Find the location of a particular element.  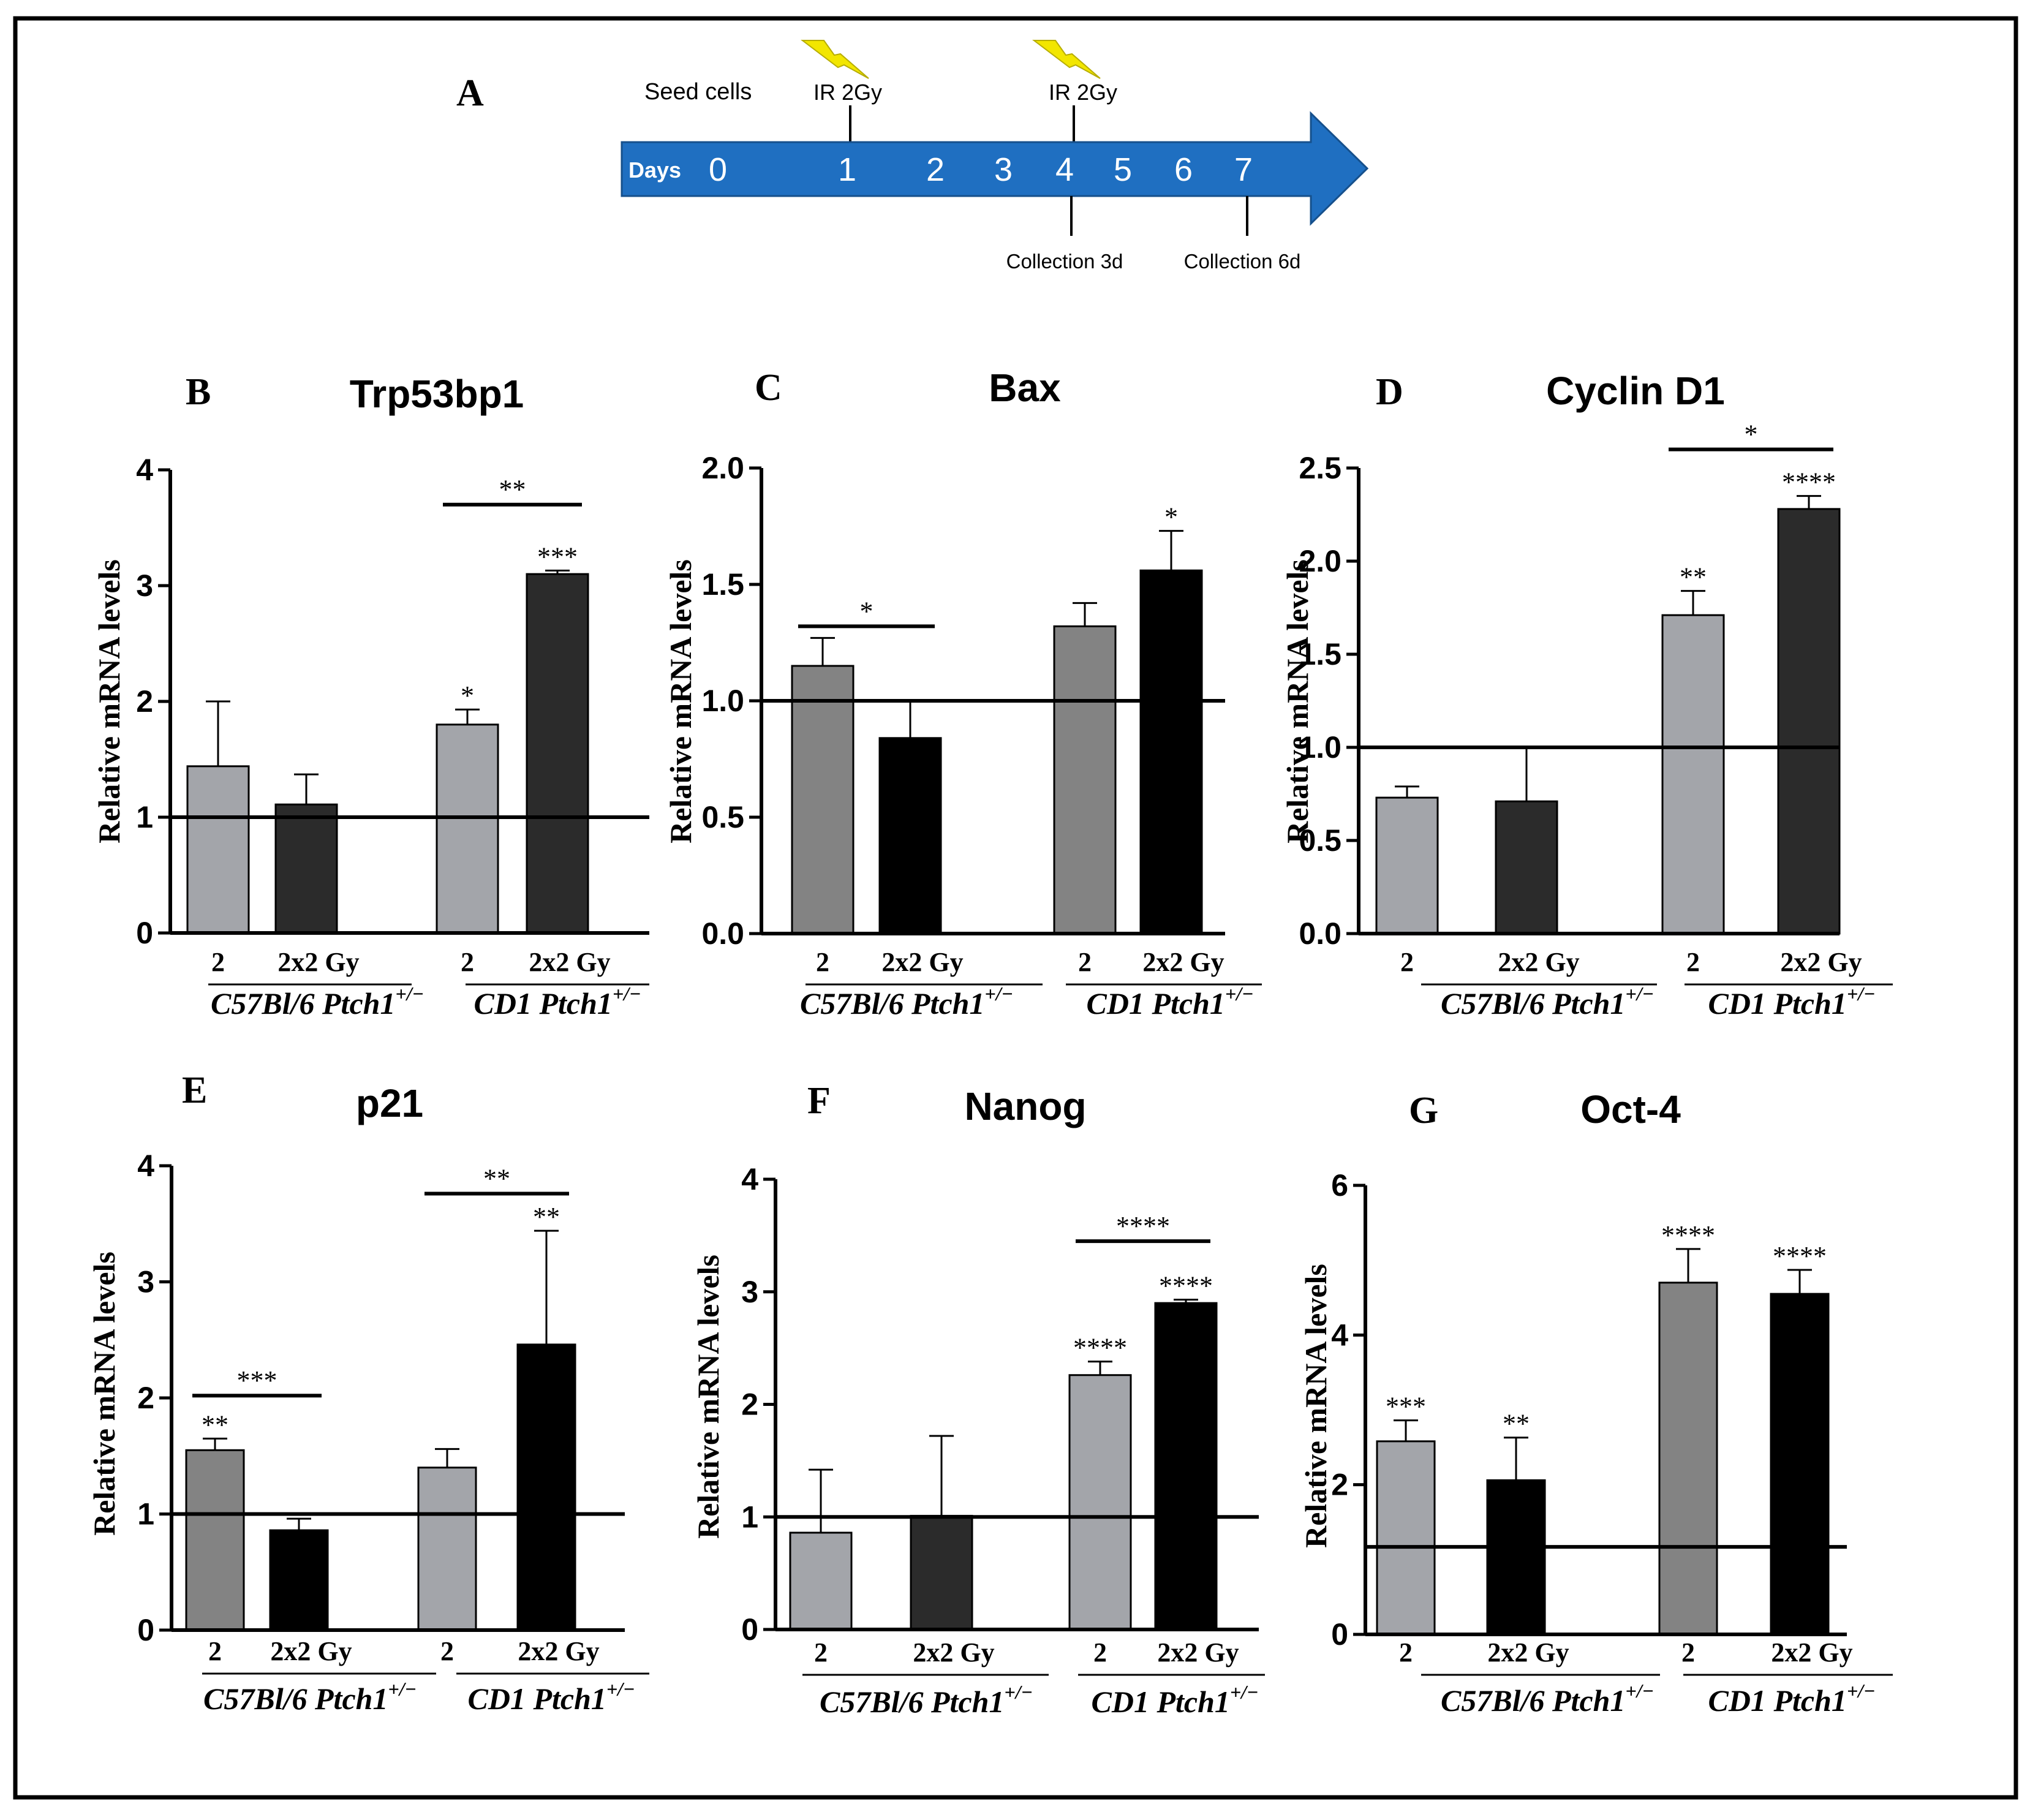

panel-letter: F is located at coordinates (819, 1101).